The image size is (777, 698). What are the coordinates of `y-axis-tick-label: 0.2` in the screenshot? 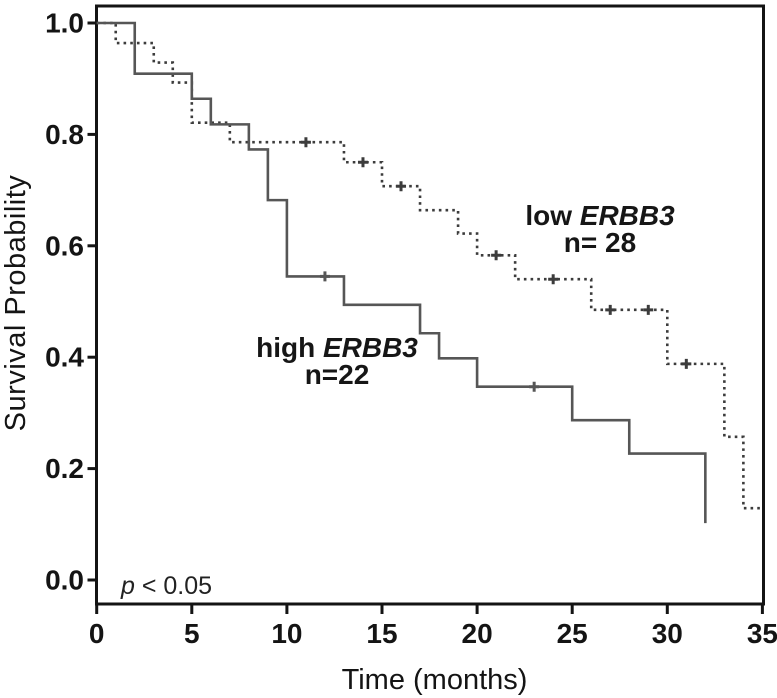 It's located at (64, 468).